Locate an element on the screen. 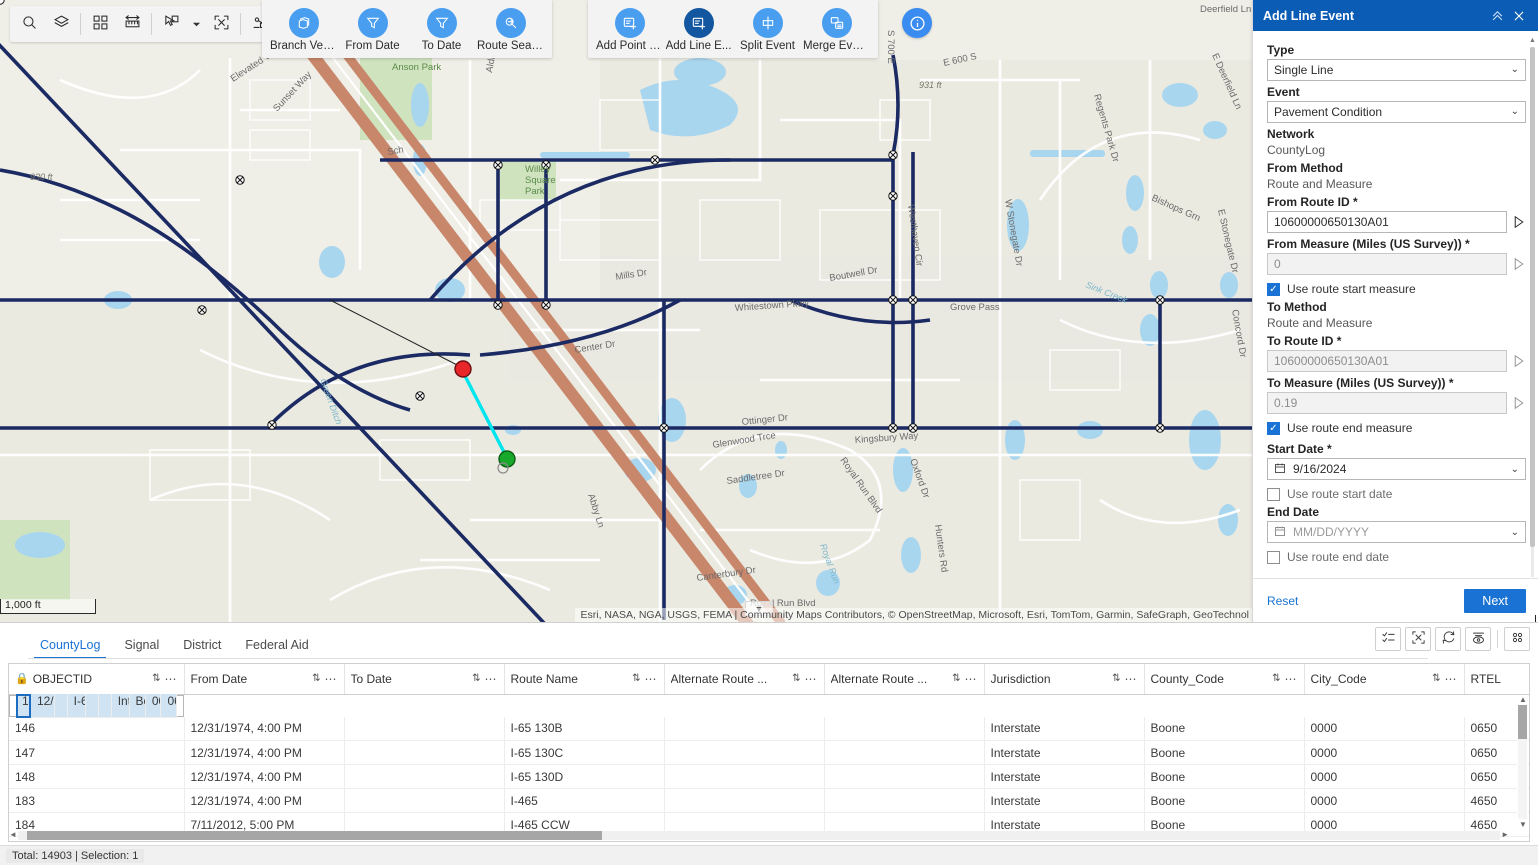 The image size is (1538, 865). start-date-input: 9/16/2024 ⌄ is located at coordinates (1396, 469).